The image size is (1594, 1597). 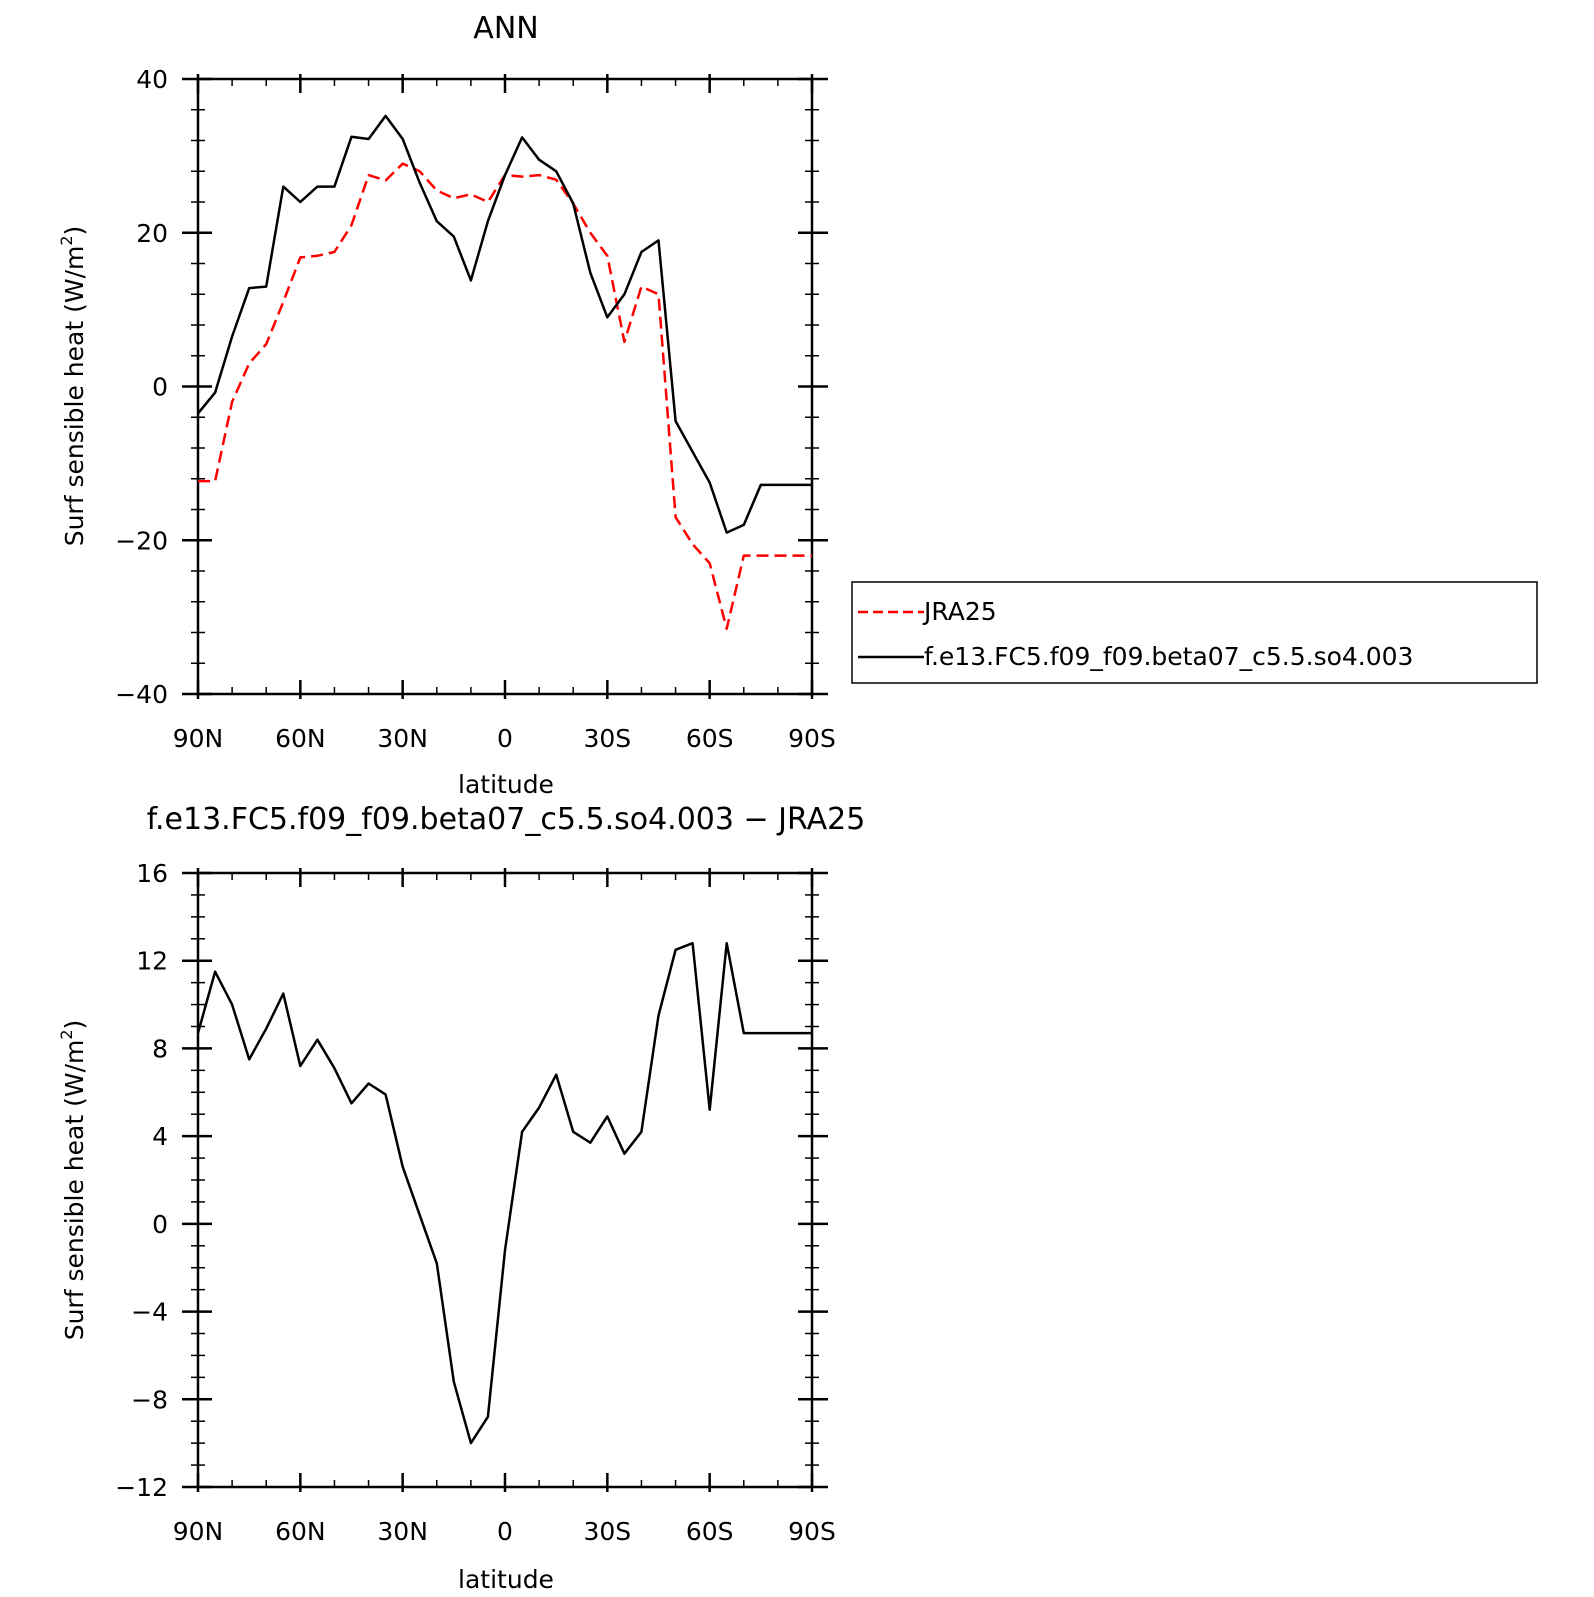 What do you see at coordinates (74, 231) in the screenshot?
I see `top-y-axis-label-close: )` at bounding box center [74, 231].